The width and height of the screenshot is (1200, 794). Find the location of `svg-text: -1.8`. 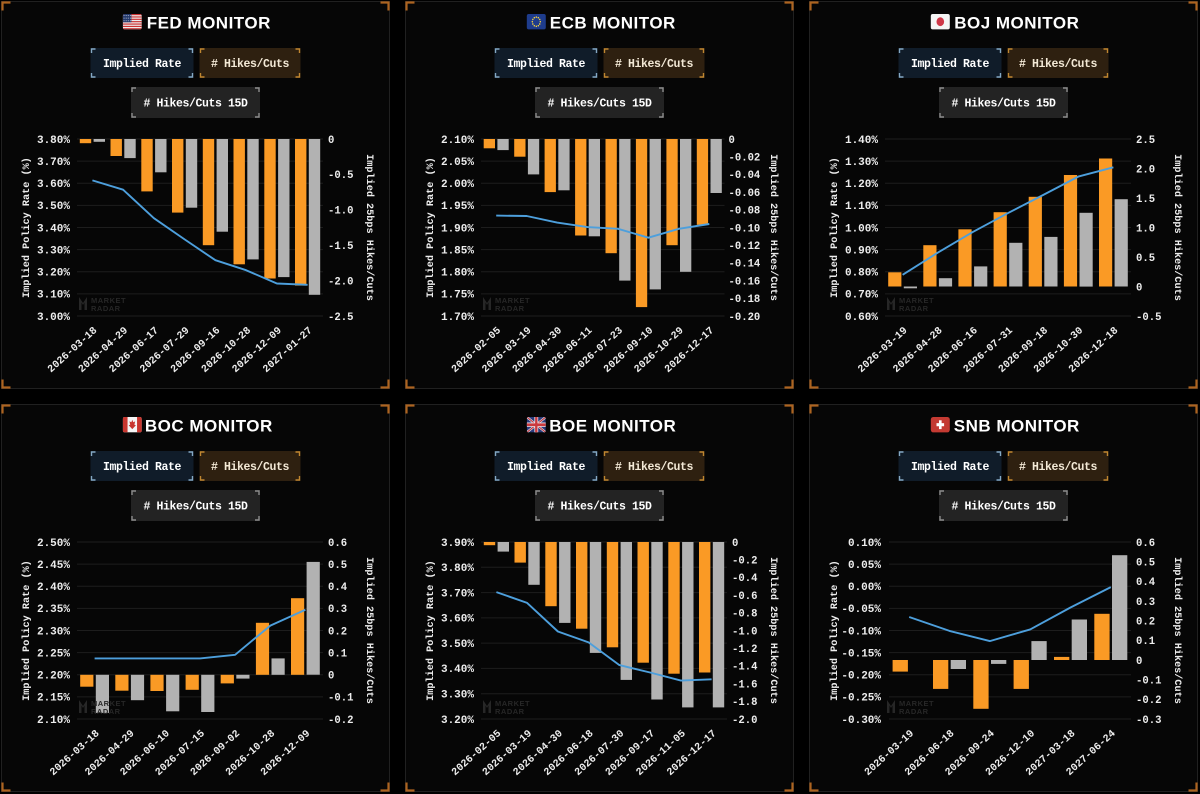

svg-text: -1.8 is located at coordinates (744, 703).